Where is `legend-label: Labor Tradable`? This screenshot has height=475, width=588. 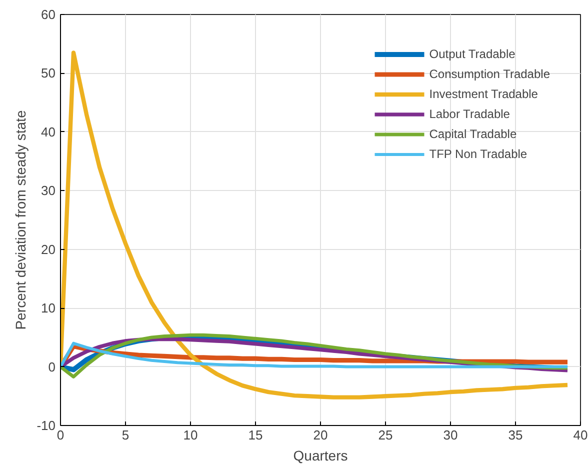
legend-label: Labor Tradable is located at coordinates (469, 114).